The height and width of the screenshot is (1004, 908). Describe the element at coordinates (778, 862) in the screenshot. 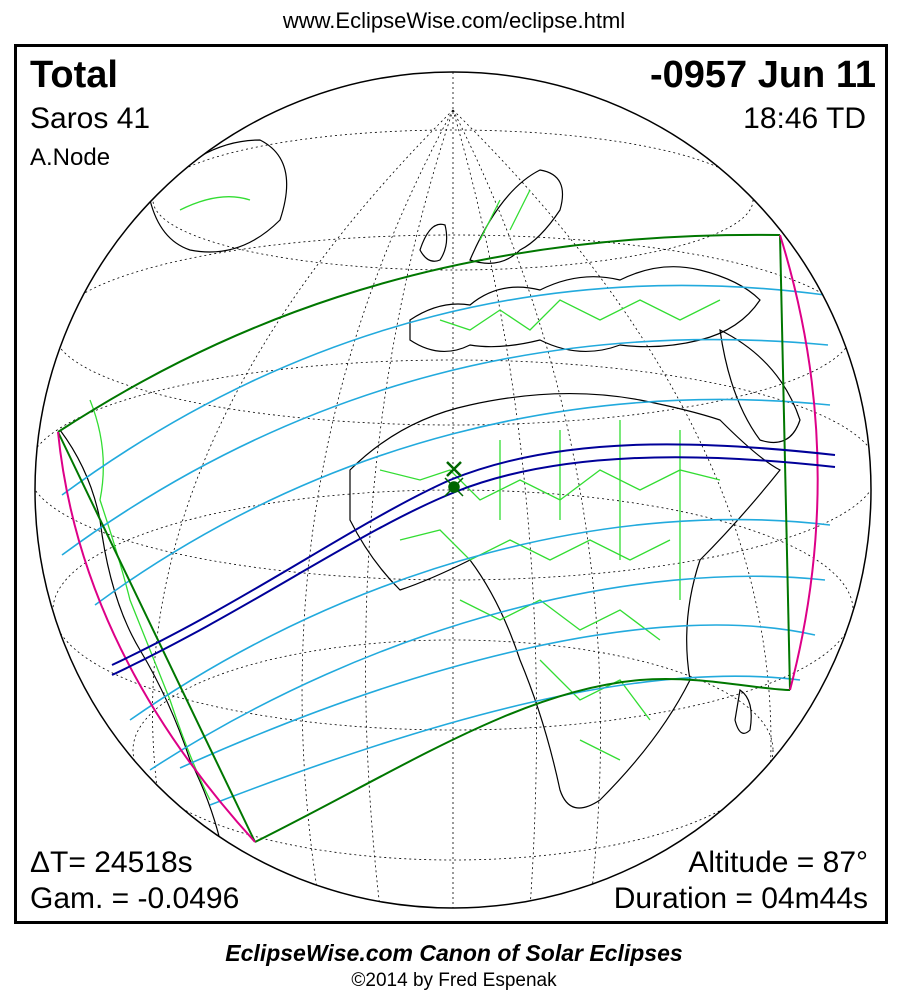

I see `altitude: Altitude = 87°` at that location.